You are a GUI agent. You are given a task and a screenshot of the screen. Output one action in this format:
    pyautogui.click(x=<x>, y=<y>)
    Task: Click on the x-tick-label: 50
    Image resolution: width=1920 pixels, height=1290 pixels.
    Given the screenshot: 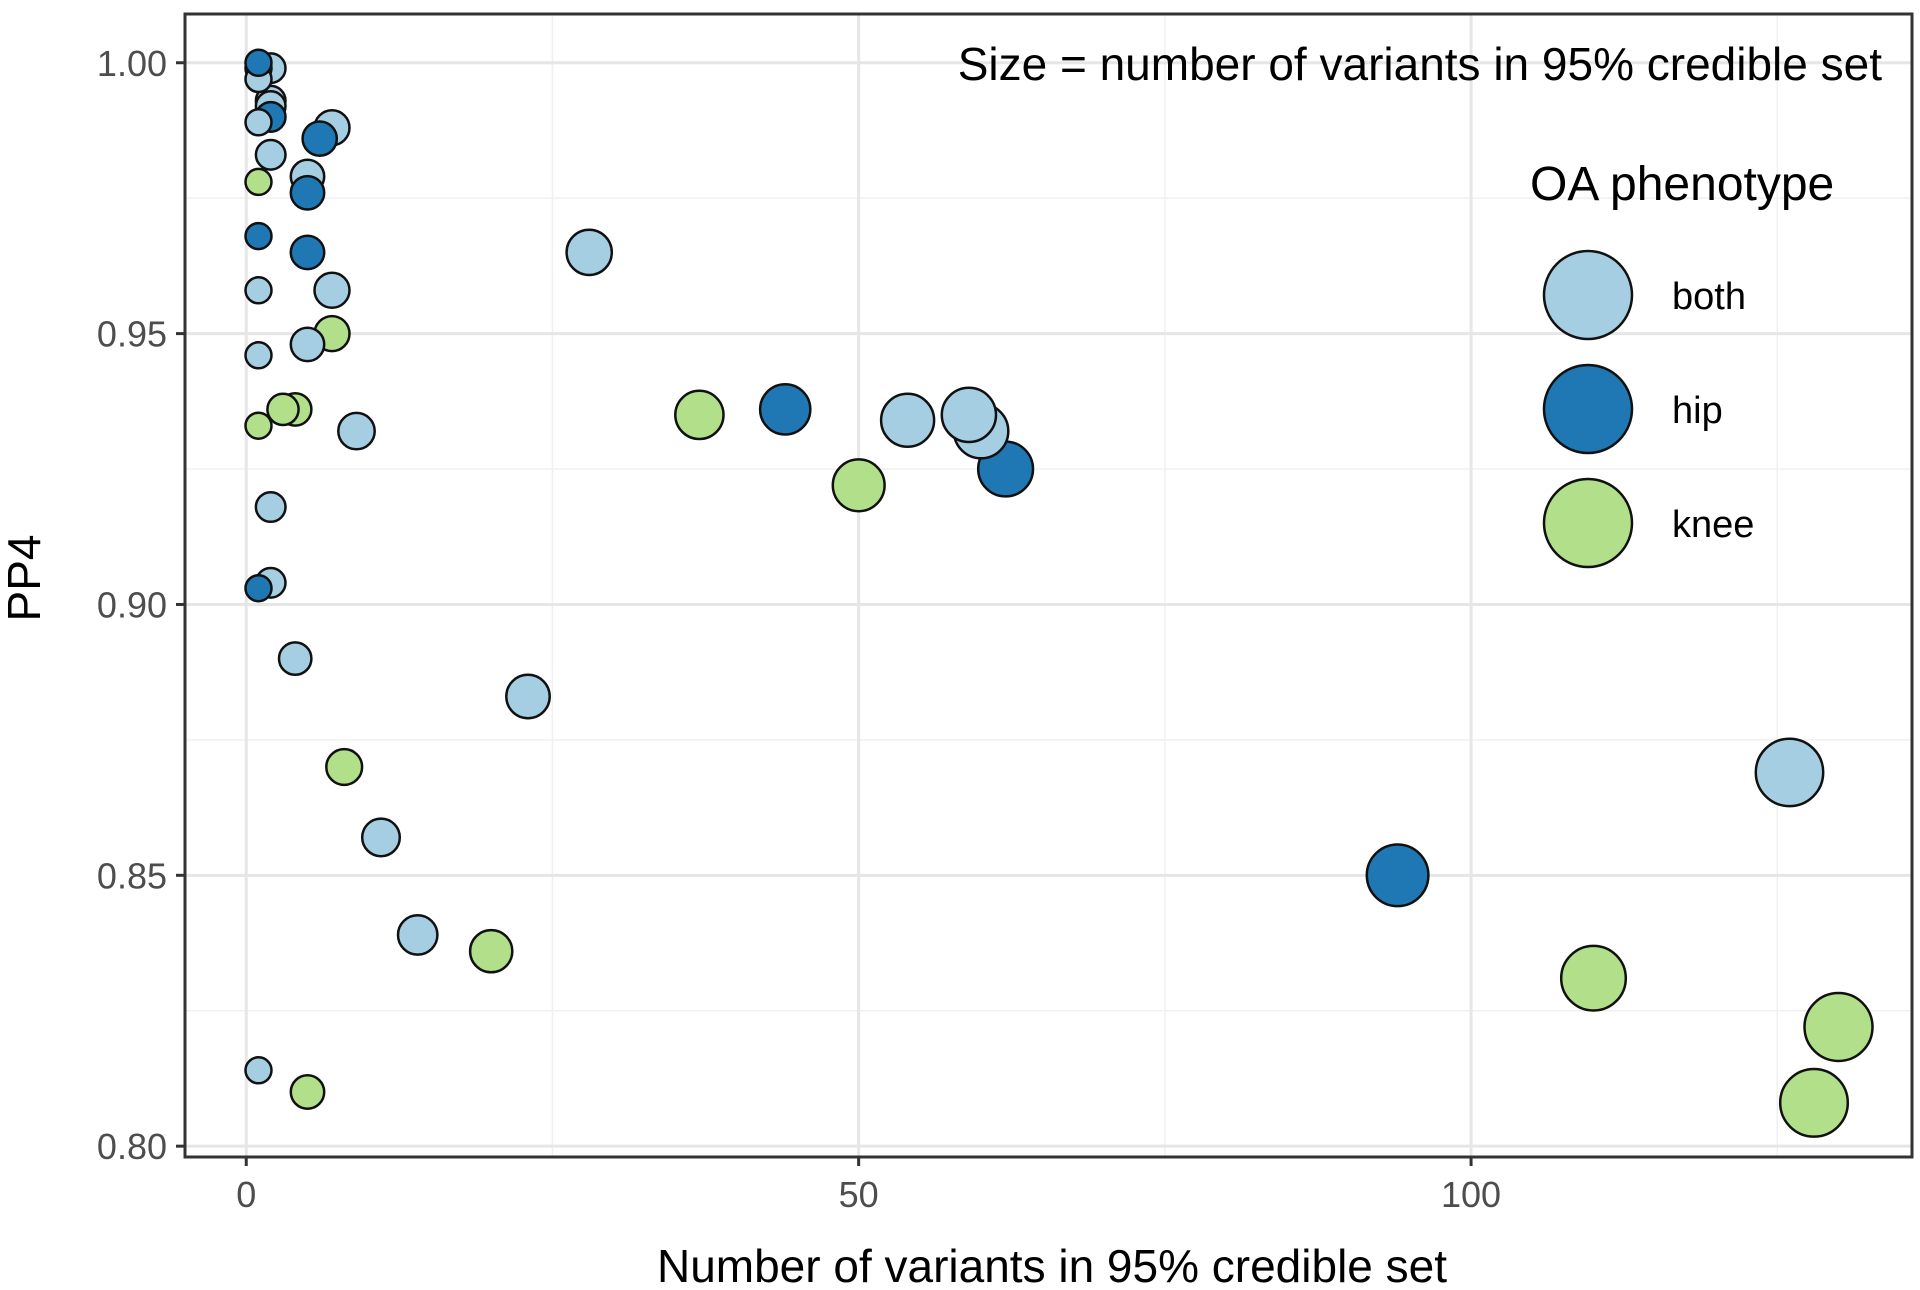 What is the action you would take?
    pyautogui.click(x=859, y=1194)
    